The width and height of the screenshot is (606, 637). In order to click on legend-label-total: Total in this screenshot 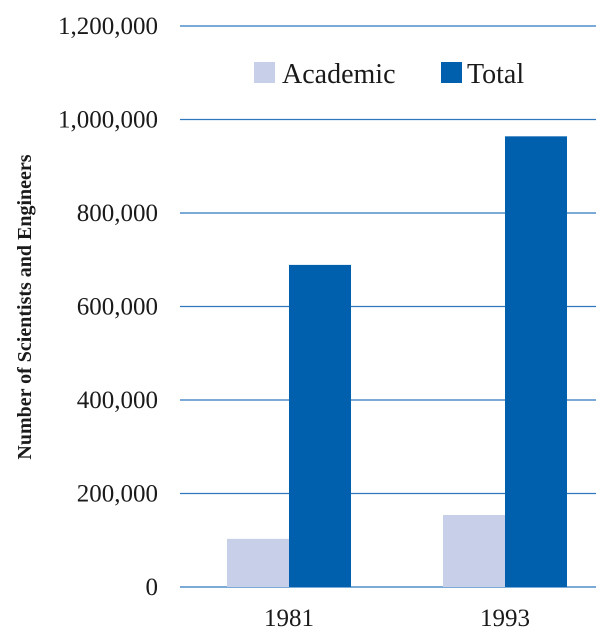, I will do `click(495, 74)`.